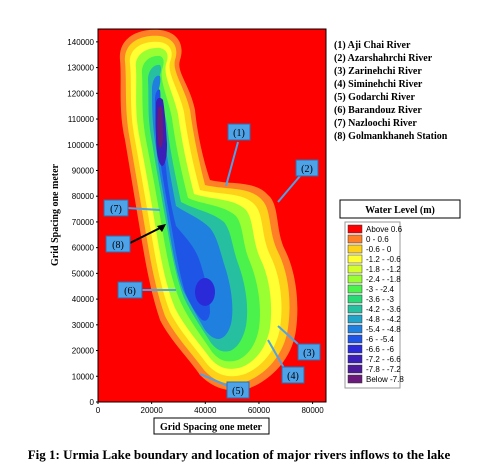 The width and height of the screenshot is (478, 473). Describe the element at coordinates (83, 376) in the screenshot. I see `y-tick-label: 10000` at that location.